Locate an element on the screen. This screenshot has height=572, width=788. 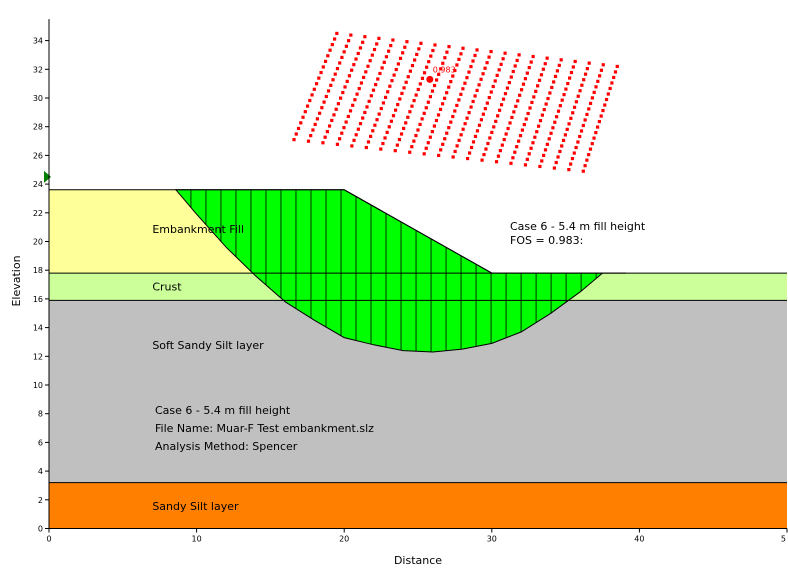
x-tick-label: 0 is located at coordinates (48, 539).